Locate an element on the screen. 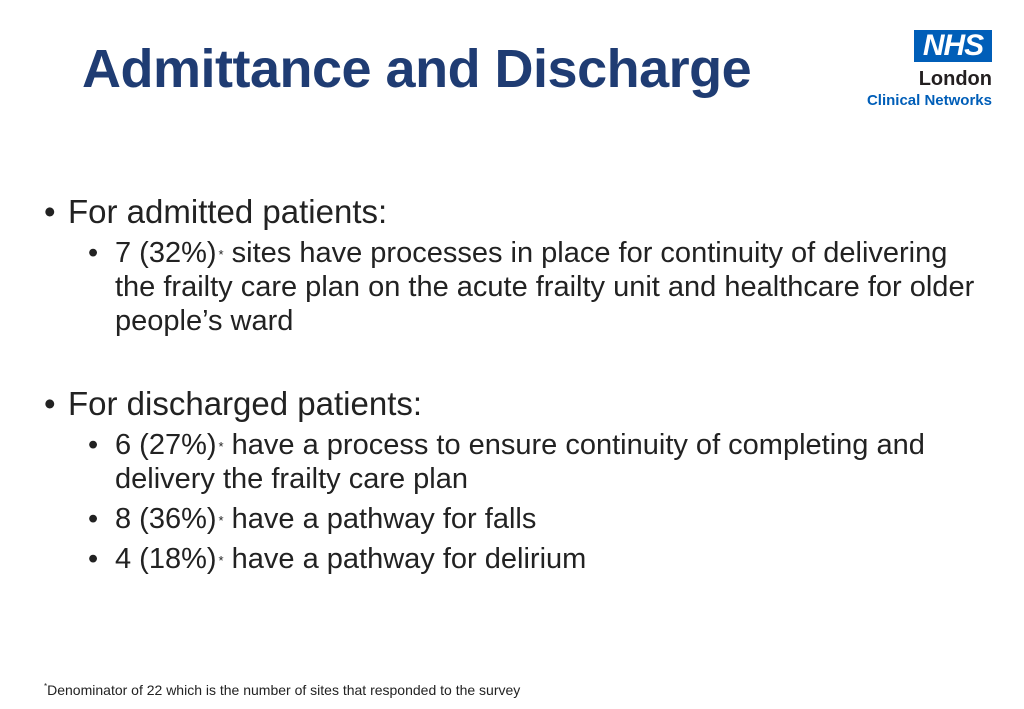  item-content: 4 (18%) * have a pathway for delirium is located at coordinates (350, 559).